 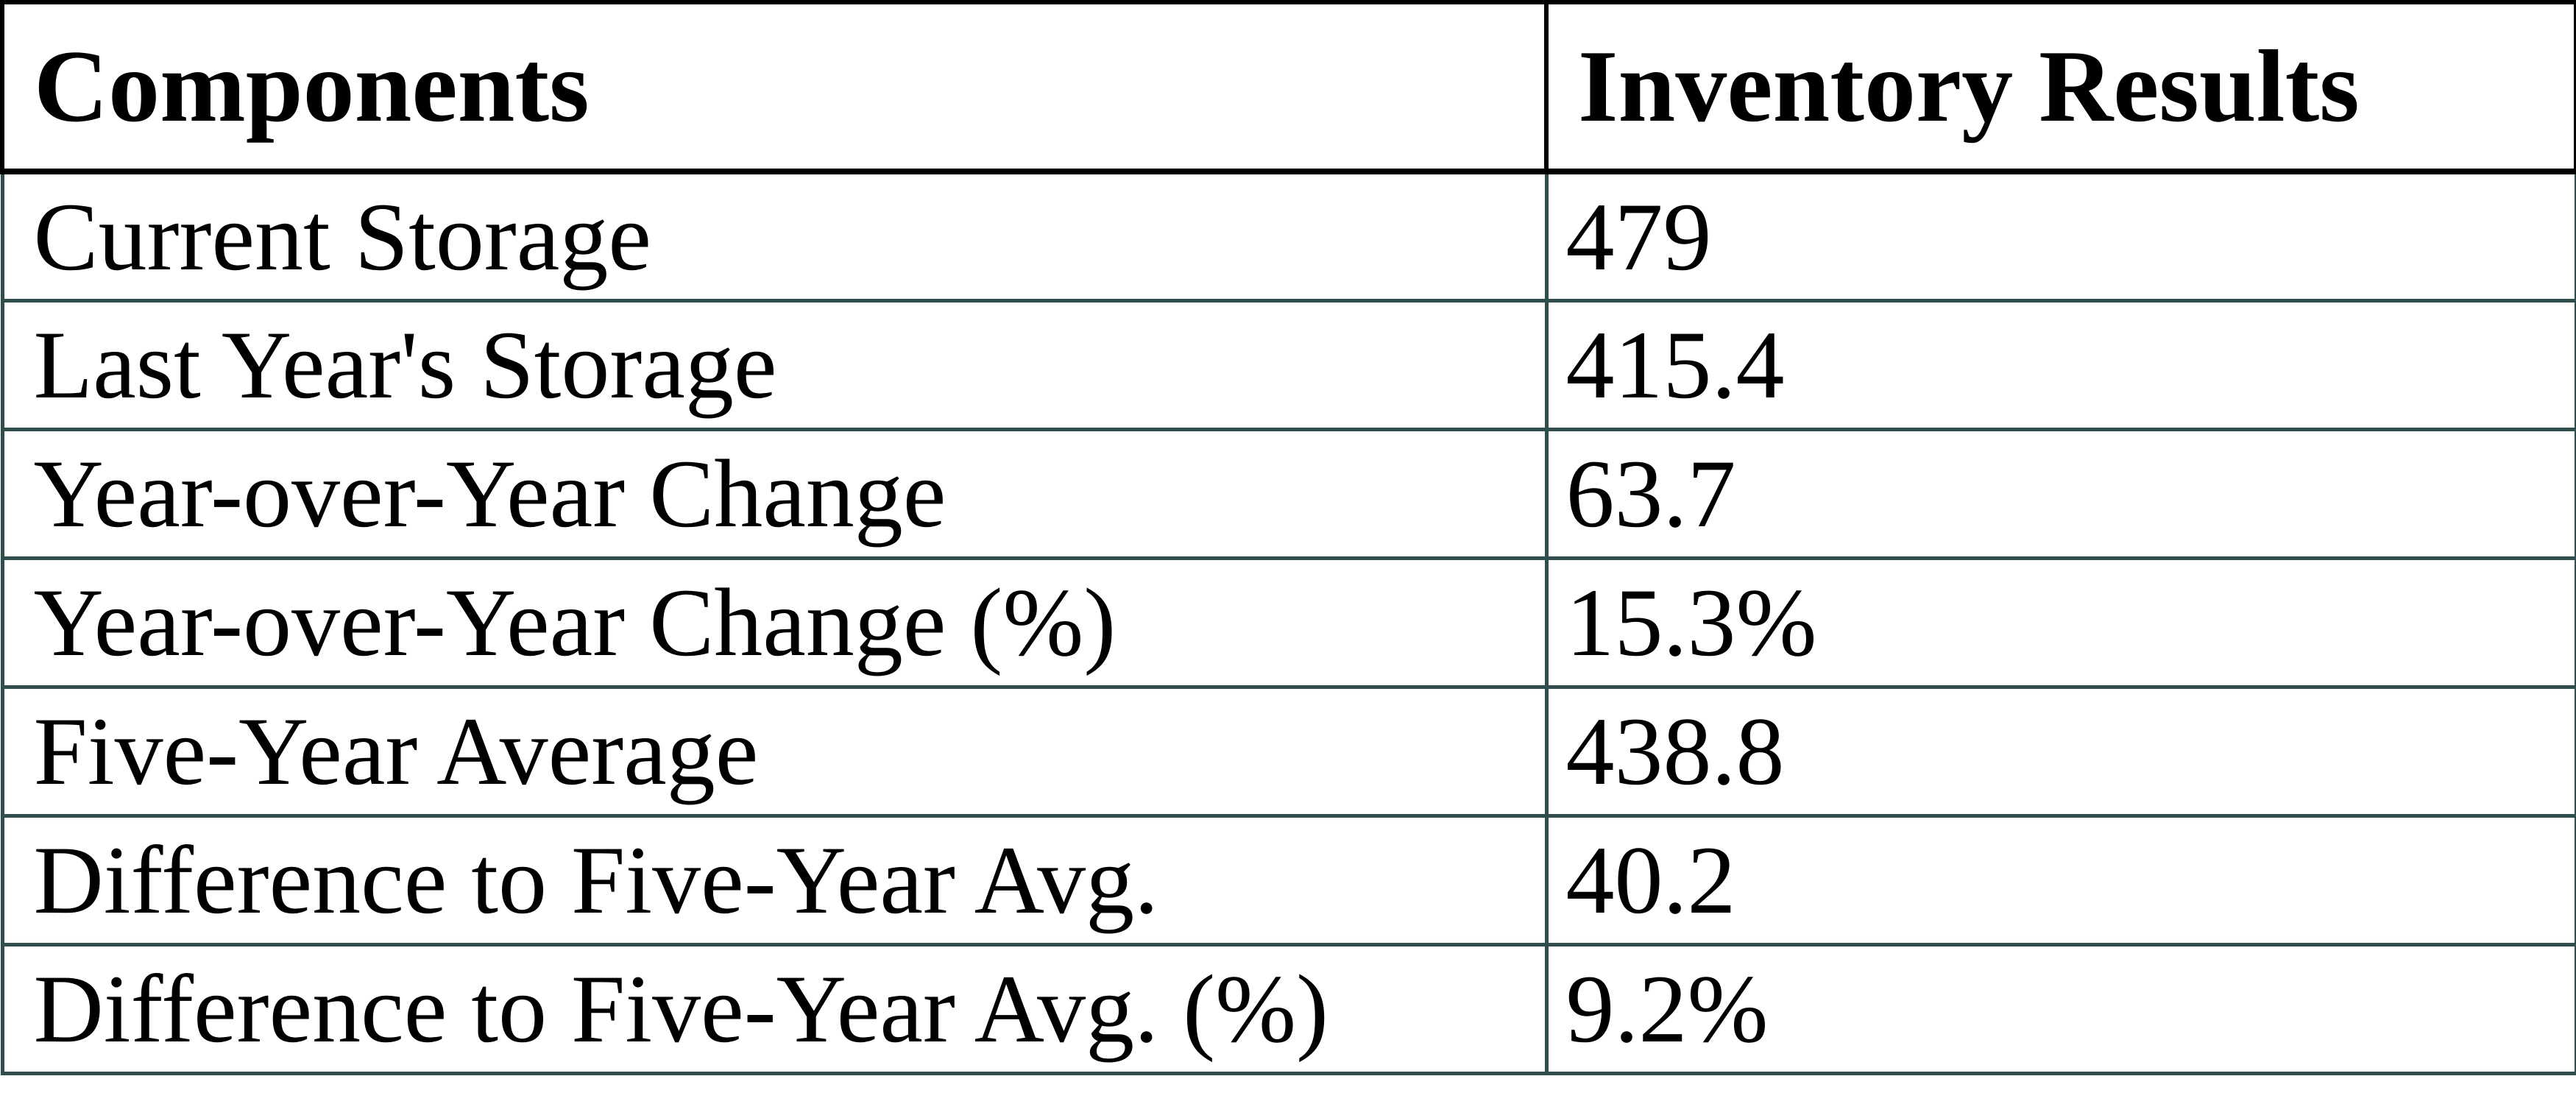 What do you see at coordinates (774, 751) in the screenshot?
I see `row-label-five-year-average: Five-Year Average` at bounding box center [774, 751].